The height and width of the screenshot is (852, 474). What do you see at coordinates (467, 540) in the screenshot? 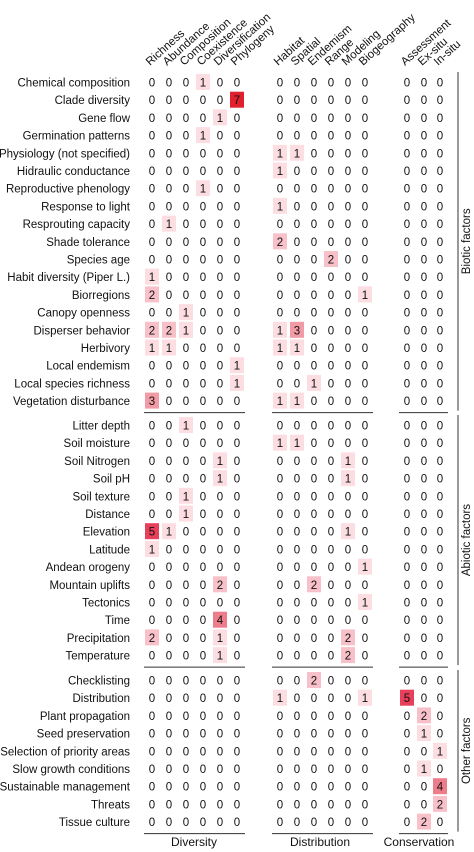
I see `section-label: Abiotic factors` at bounding box center [467, 540].